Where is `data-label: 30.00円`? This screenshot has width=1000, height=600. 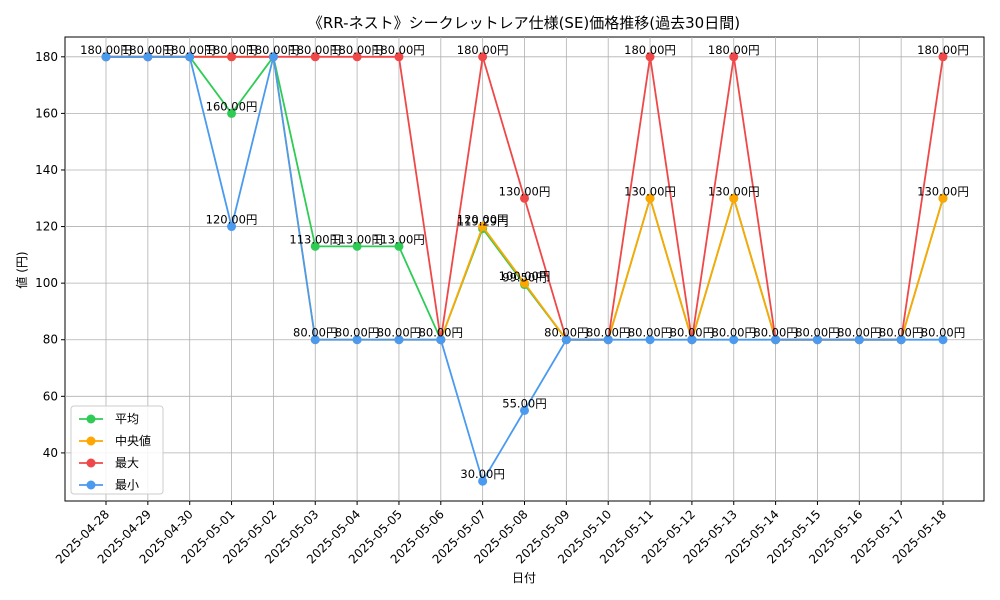
data-label: 30.00円 is located at coordinates (482, 474).